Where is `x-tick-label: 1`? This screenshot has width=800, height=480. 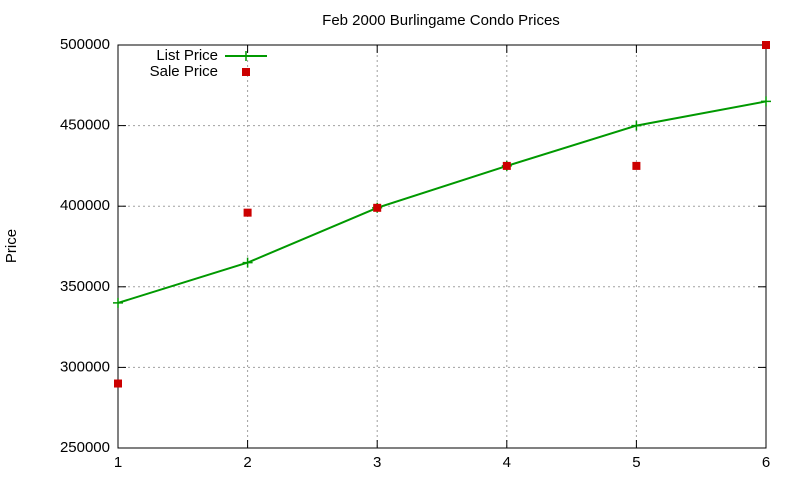
x-tick-label: 1 is located at coordinates (118, 462).